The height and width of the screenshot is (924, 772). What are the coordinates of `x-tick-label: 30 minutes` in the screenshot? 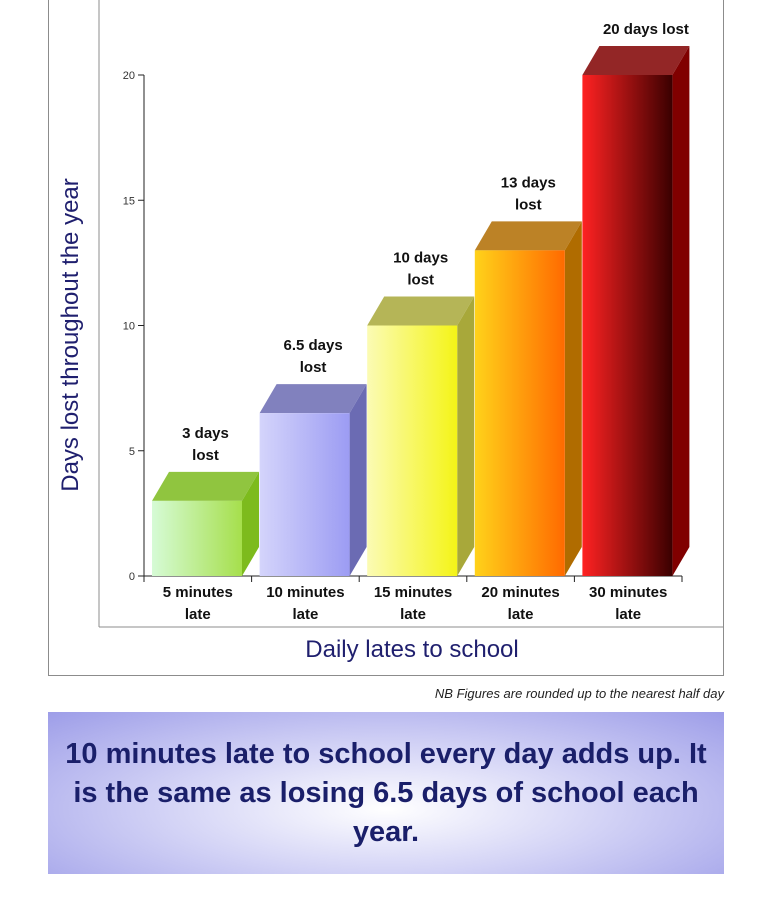 It's located at (628, 592).